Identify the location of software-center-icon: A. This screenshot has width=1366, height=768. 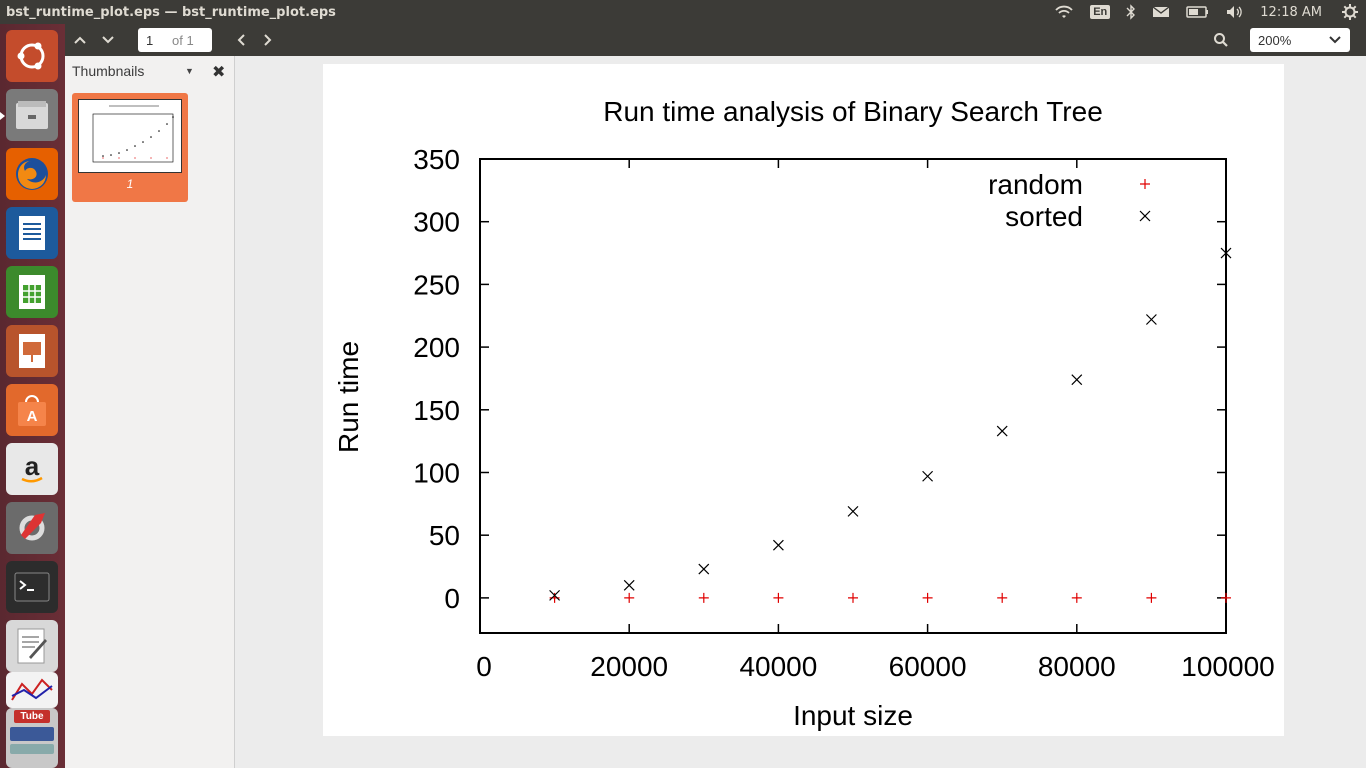
(32, 410).